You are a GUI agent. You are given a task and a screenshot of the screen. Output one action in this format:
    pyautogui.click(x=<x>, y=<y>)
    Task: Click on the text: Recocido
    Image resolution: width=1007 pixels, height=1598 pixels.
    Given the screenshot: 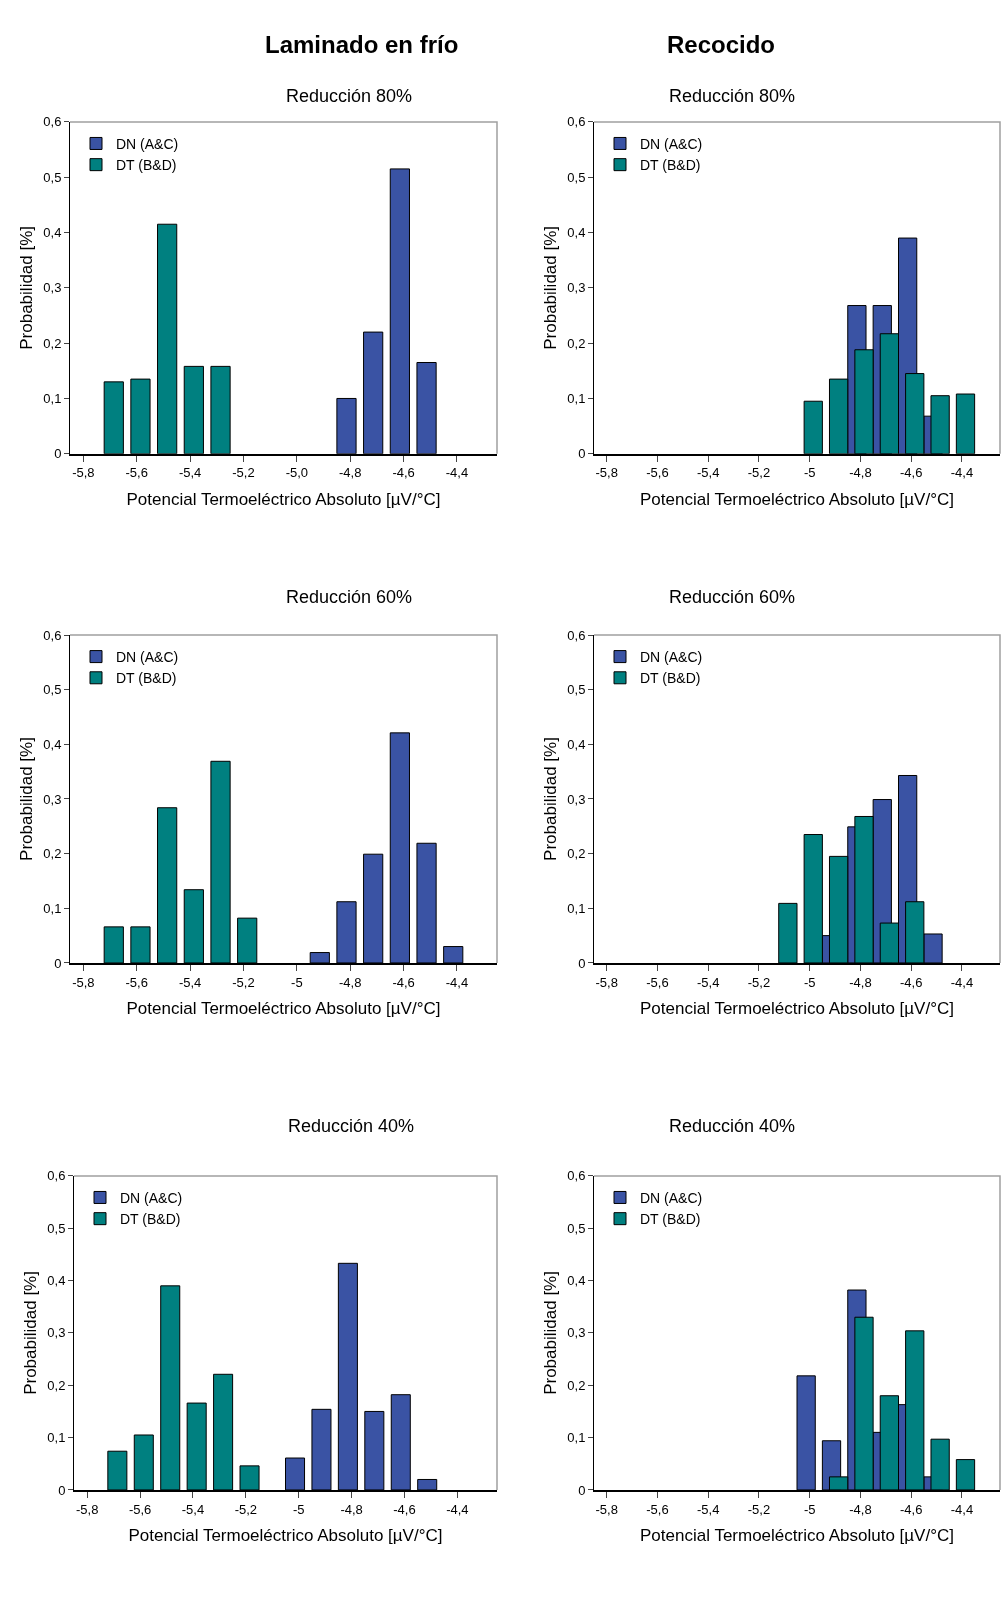 What is the action you would take?
    pyautogui.click(x=721, y=44)
    